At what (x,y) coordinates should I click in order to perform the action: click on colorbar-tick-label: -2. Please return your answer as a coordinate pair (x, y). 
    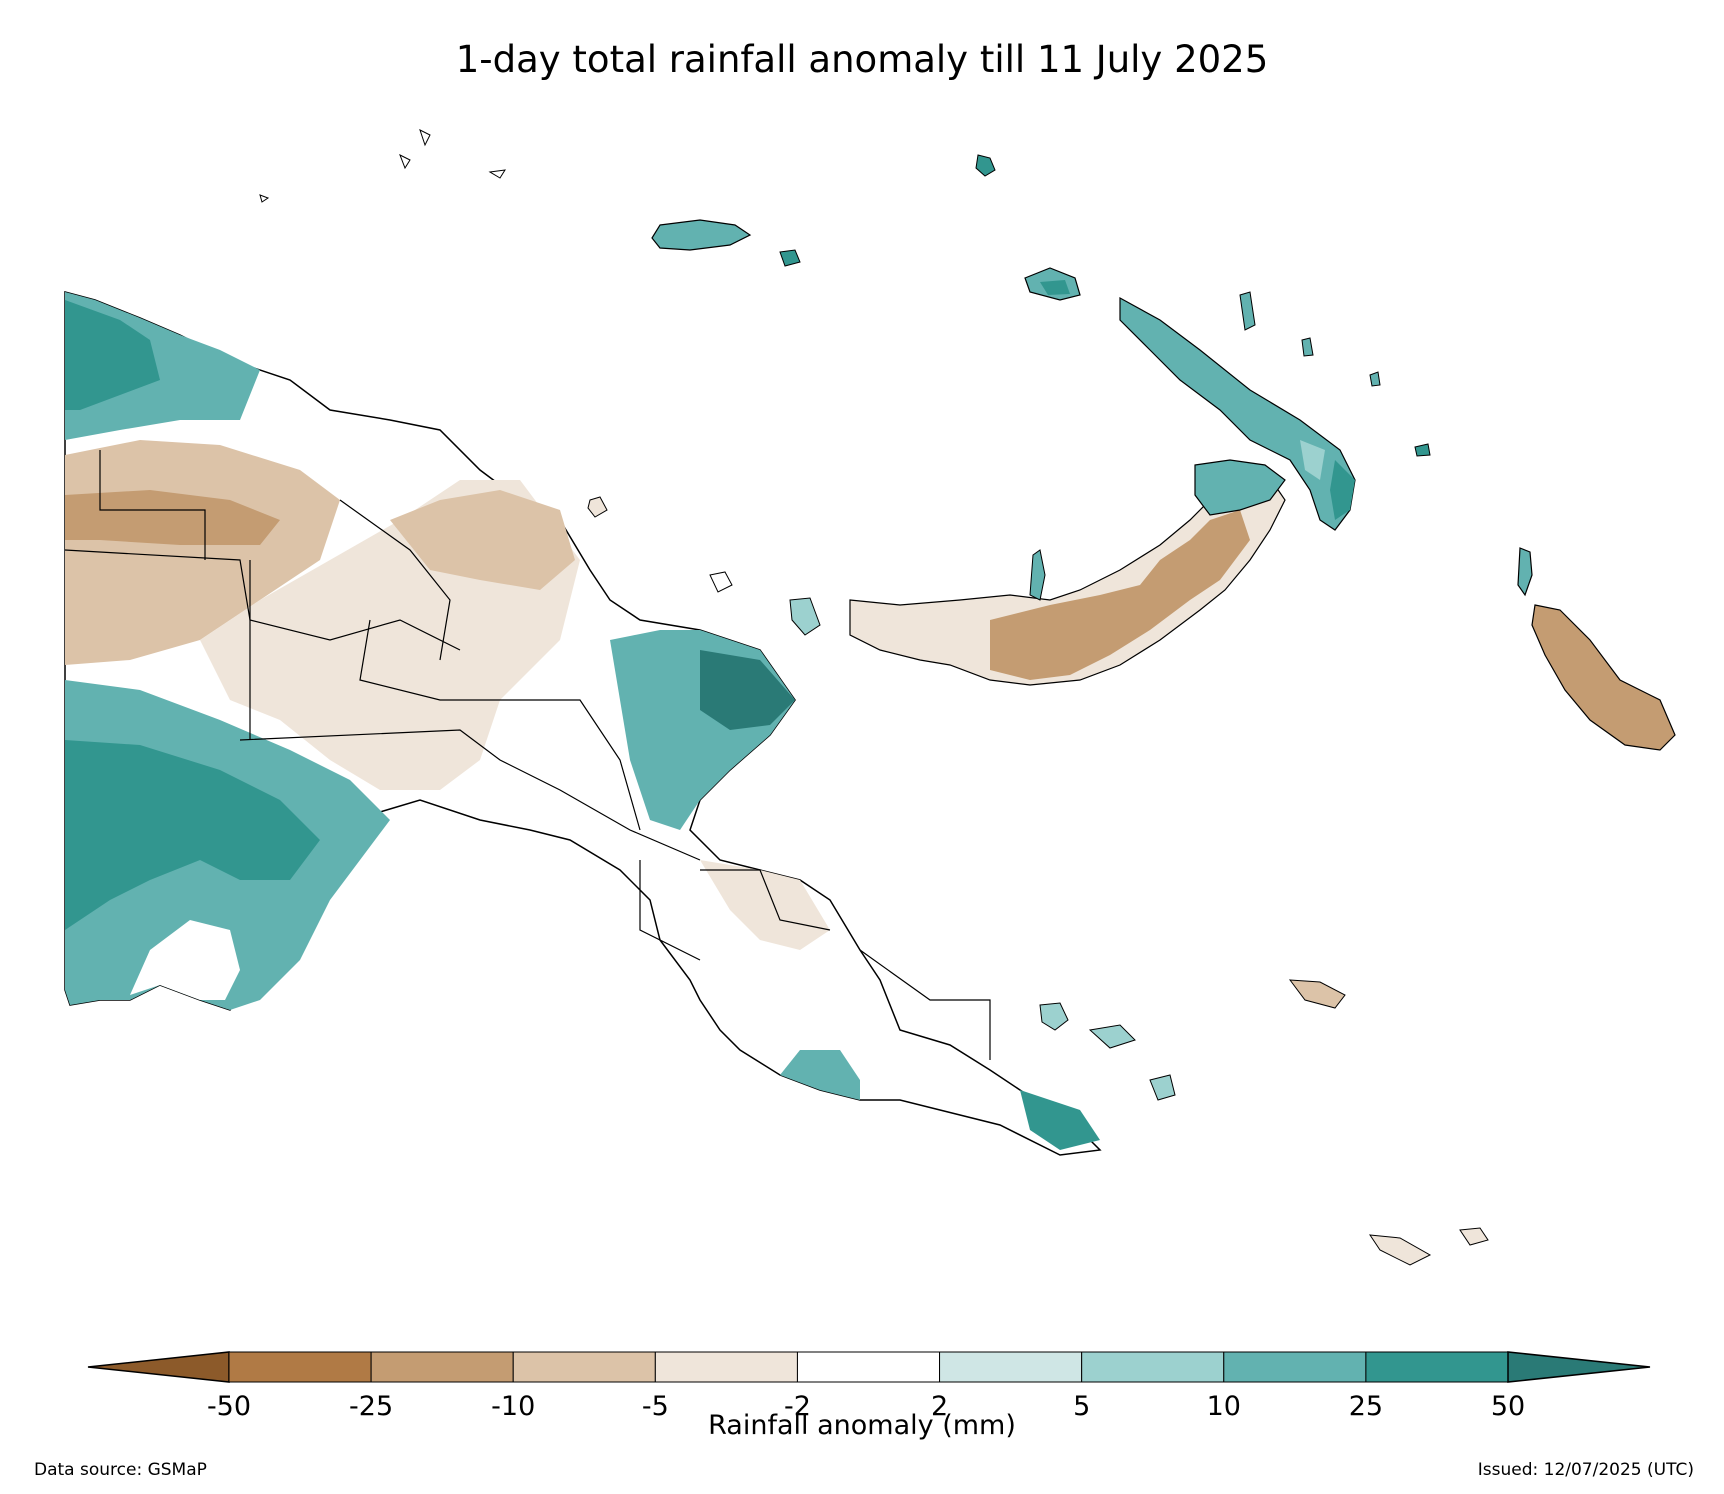
    Looking at the image, I should click on (797, 1406).